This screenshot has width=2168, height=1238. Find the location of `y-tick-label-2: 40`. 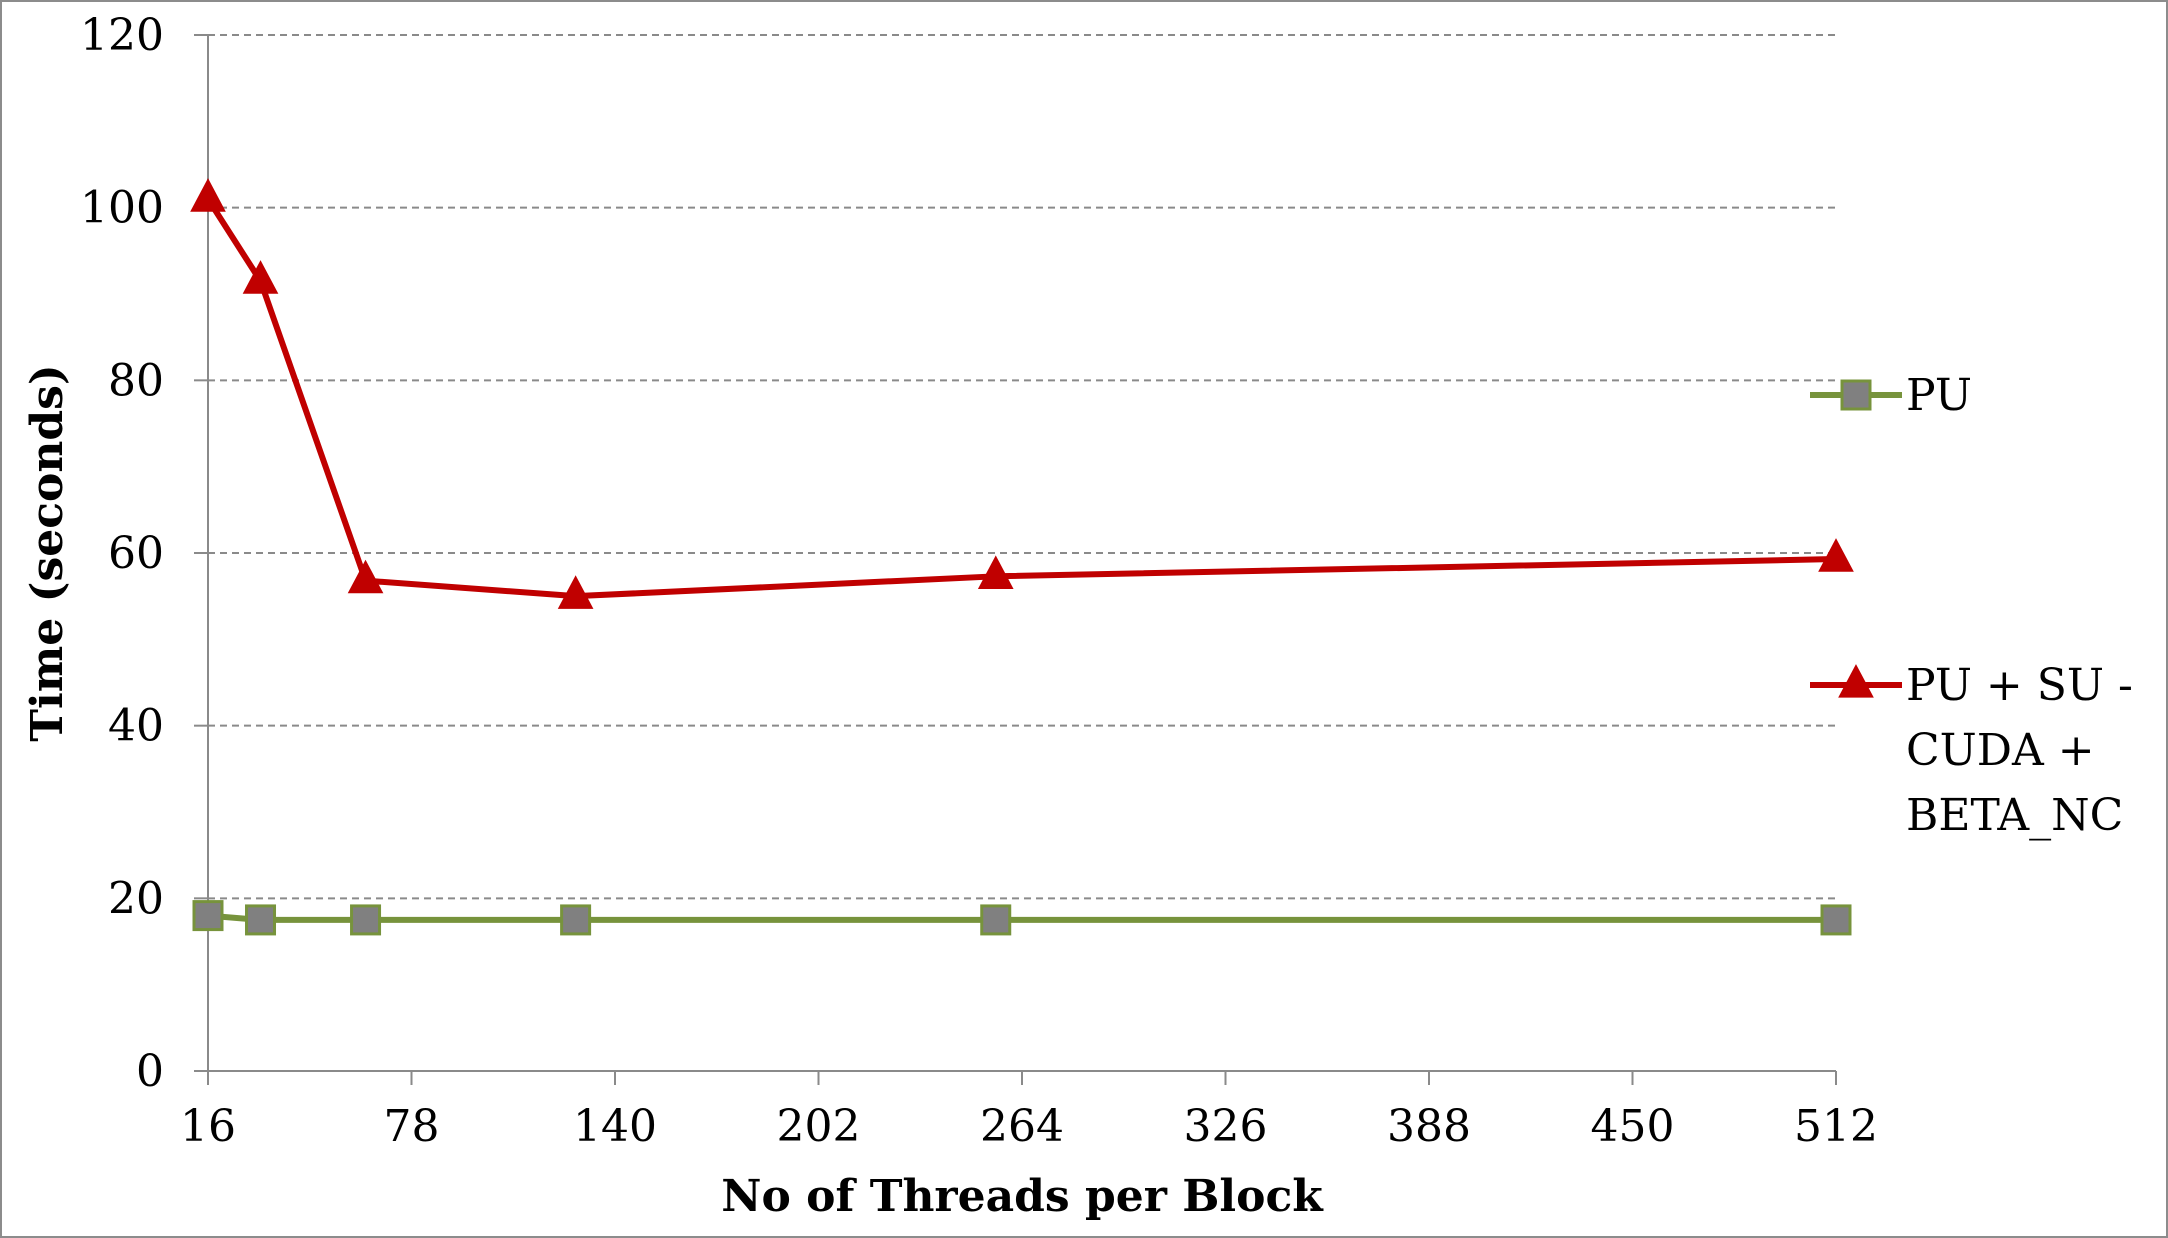

y-tick-label-2: 40 is located at coordinates (136, 726).